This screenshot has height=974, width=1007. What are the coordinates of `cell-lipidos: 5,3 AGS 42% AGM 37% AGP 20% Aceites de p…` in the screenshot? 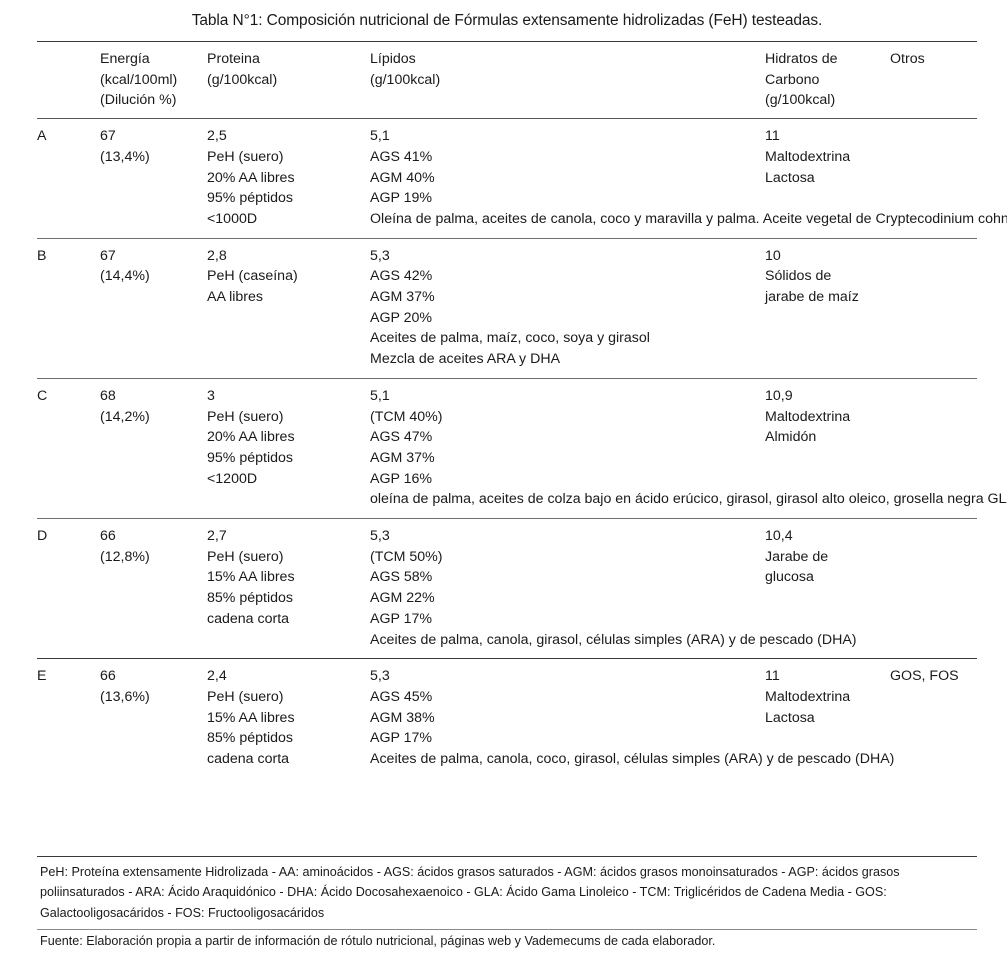 It's located at (567, 308).